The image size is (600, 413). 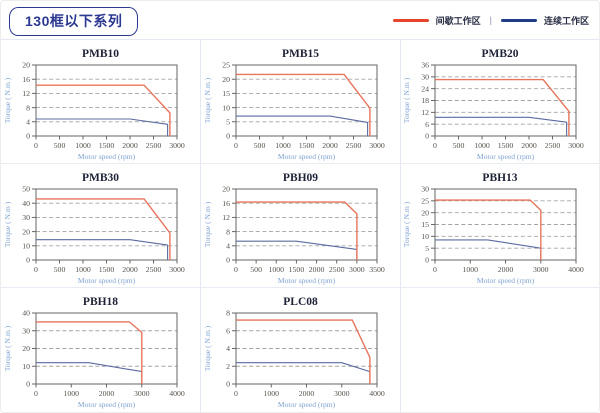 I want to click on svg-text: 5, so click(x=427, y=248).